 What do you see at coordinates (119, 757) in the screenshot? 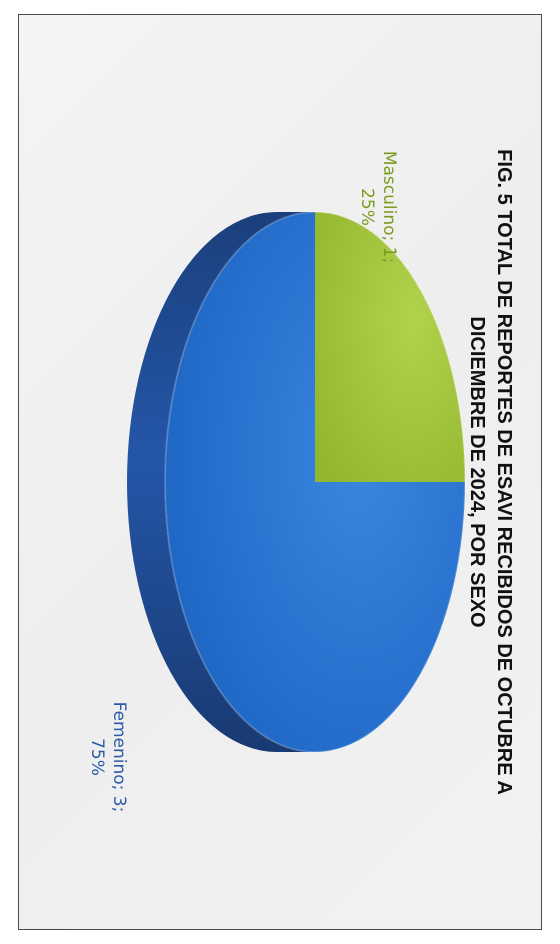
I see `data-label-femenino-line-1: Femenino; 3;` at bounding box center [119, 757].